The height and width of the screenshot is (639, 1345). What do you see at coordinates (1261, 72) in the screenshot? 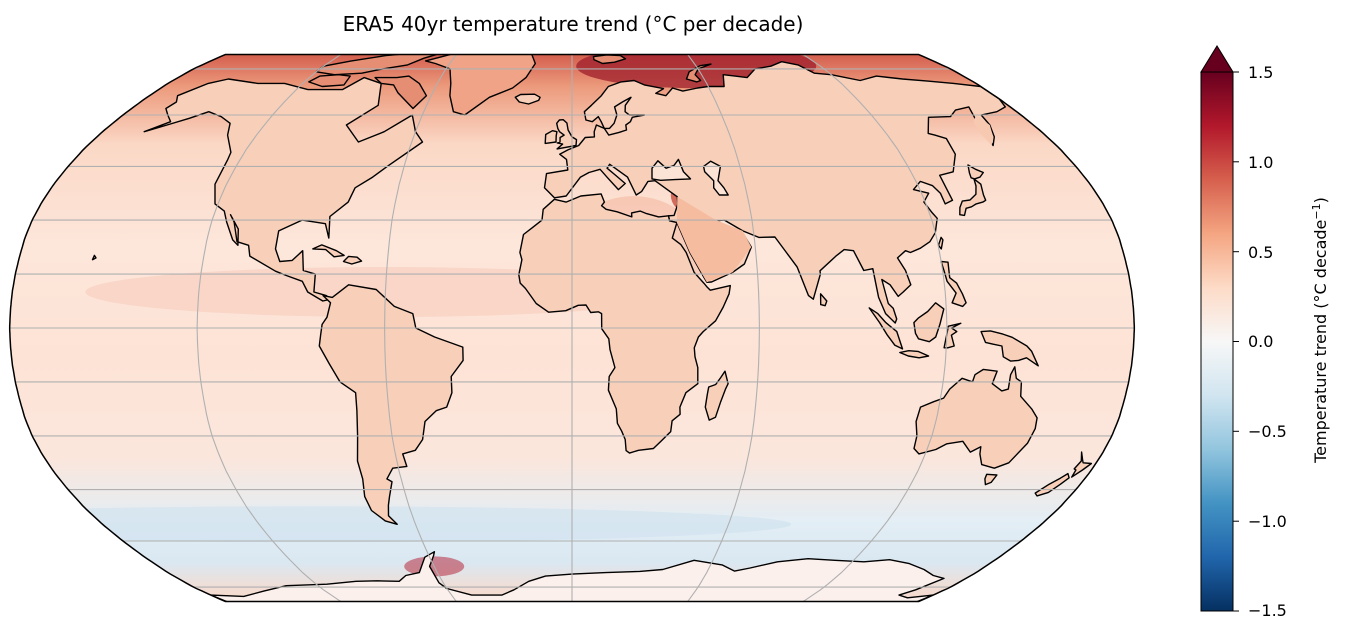
I see `colorbar-tick-label: 1.5` at bounding box center [1261, 72].